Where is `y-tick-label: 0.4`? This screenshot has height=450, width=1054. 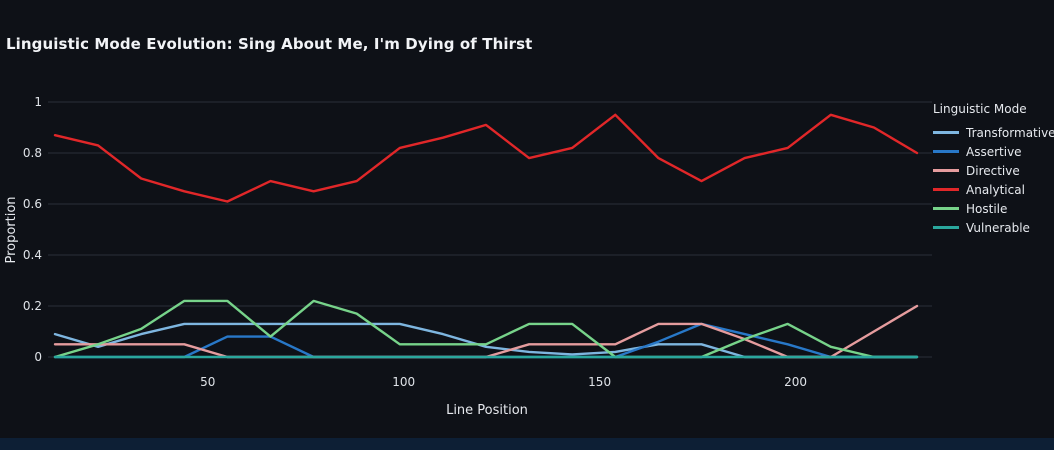
y-tick-label: 0.4 is located at coordinates (32, 255).